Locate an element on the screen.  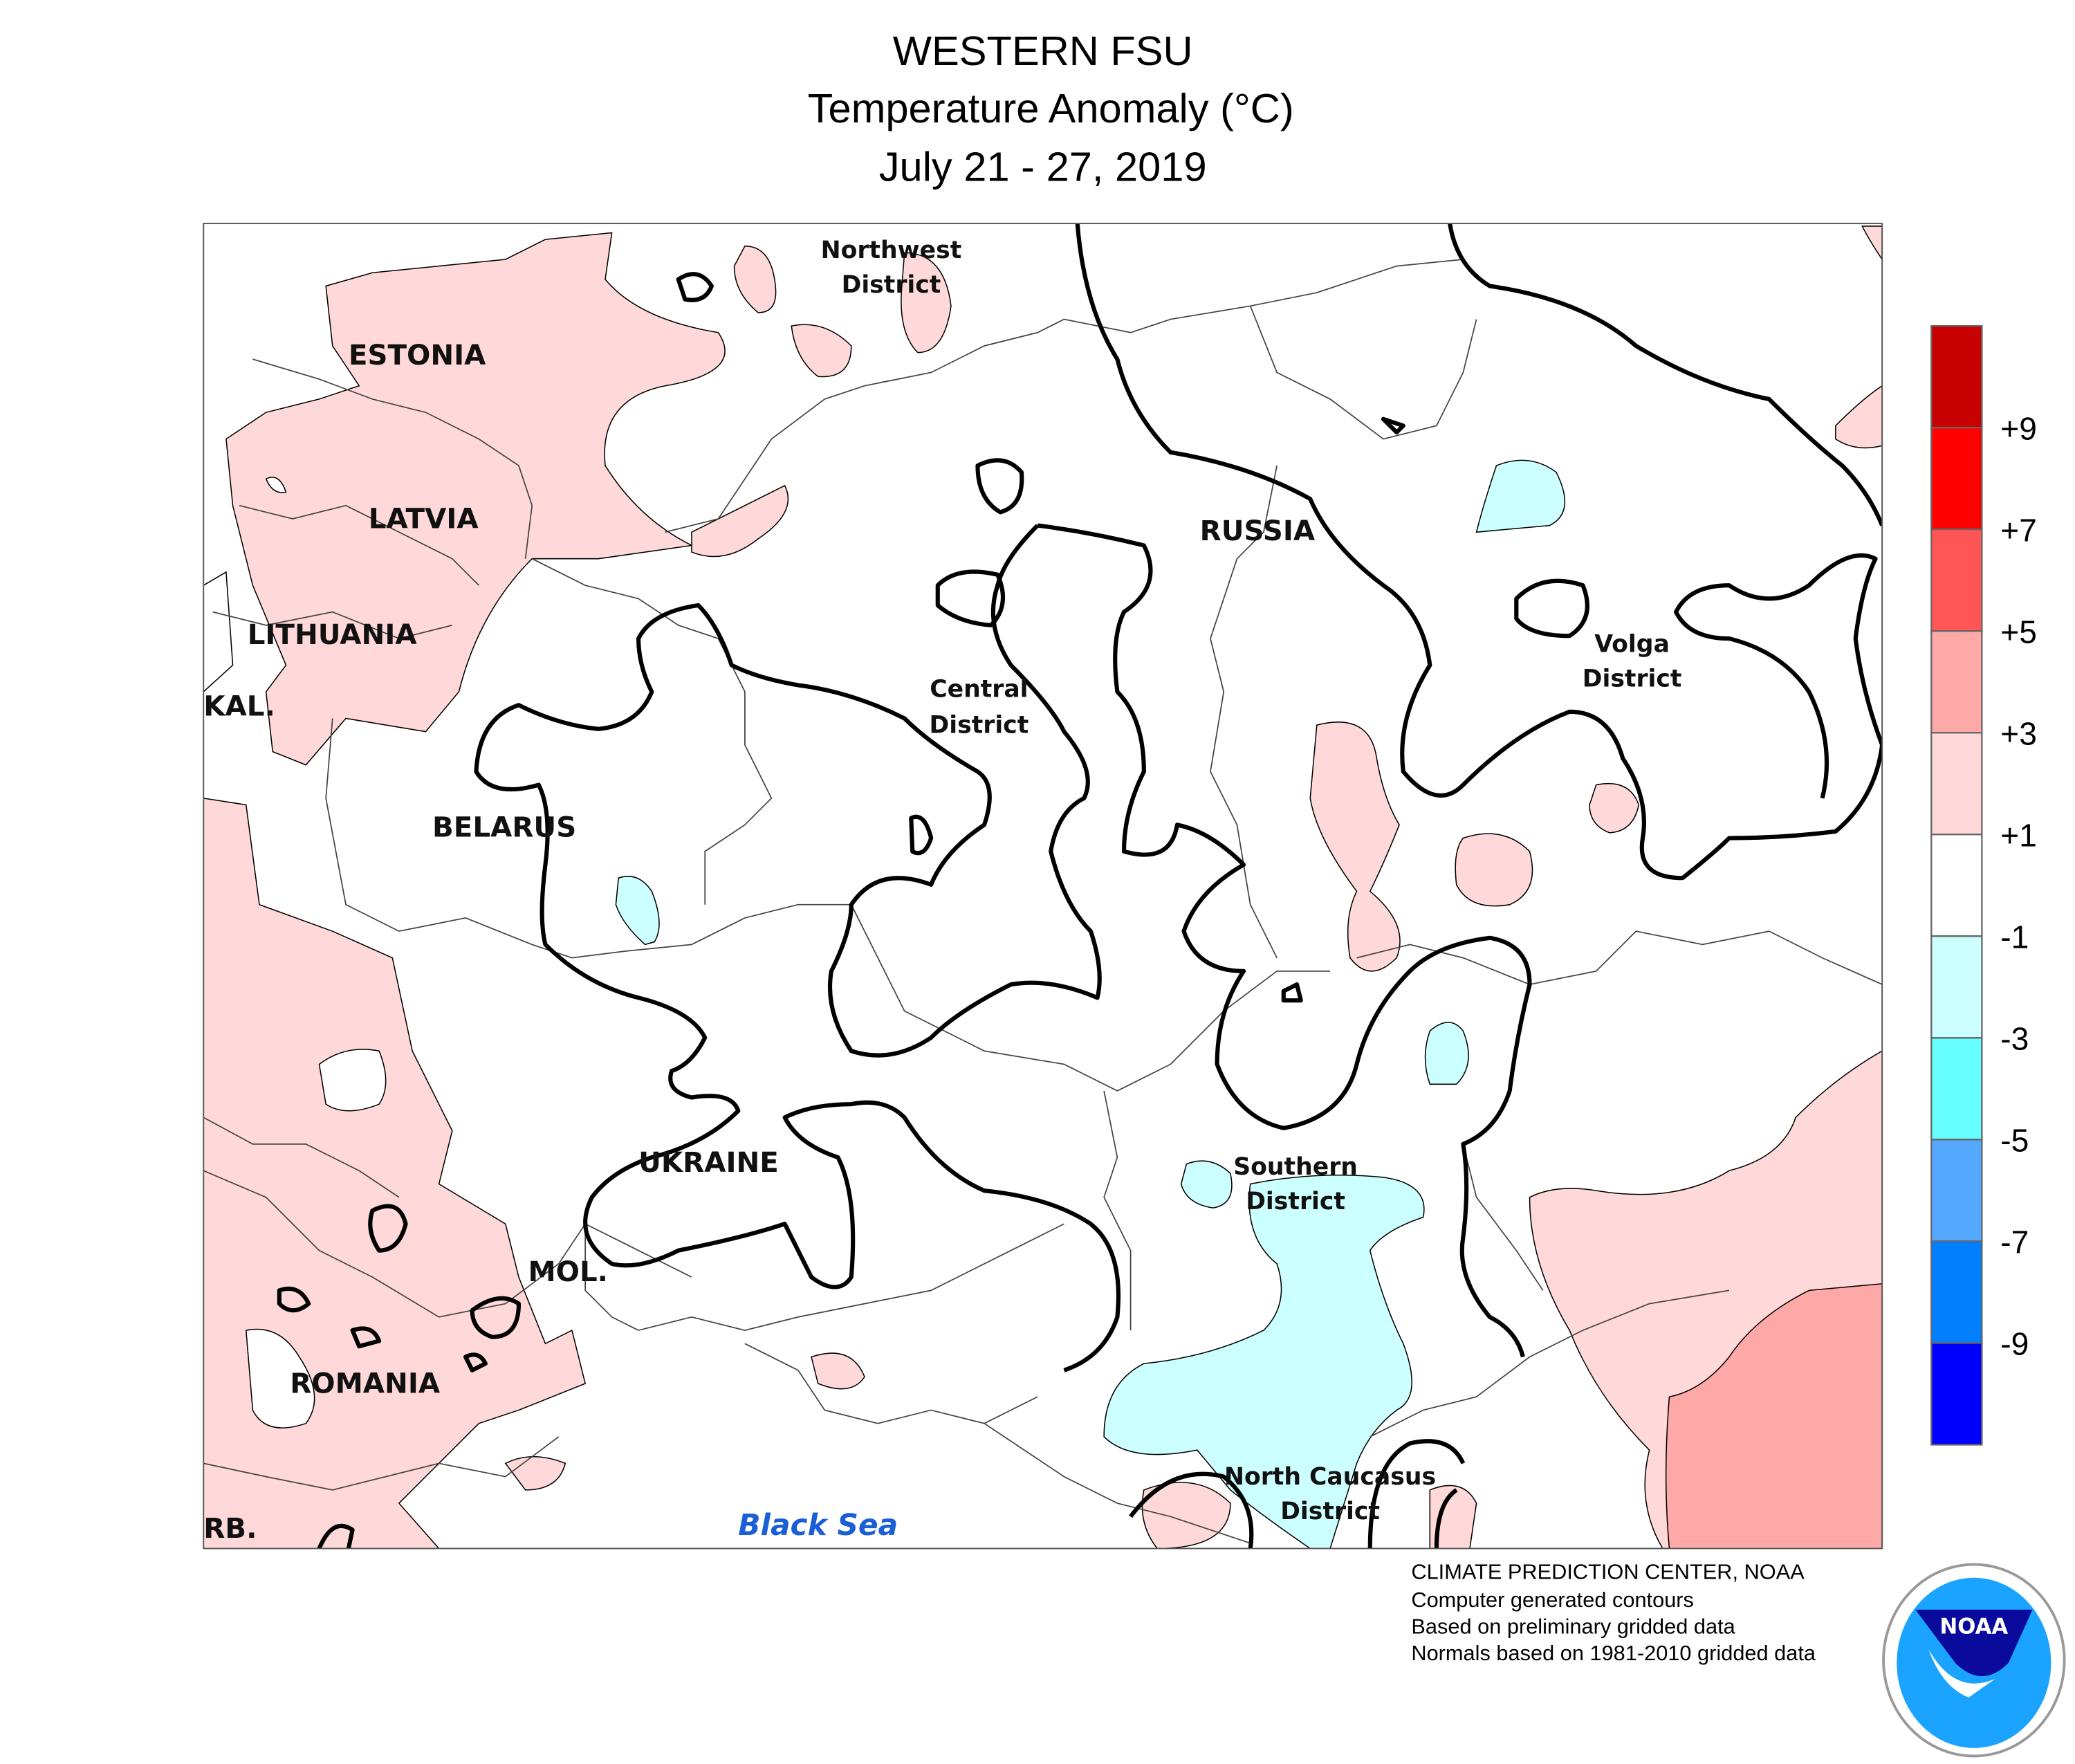
label-ncaucasus-district-1: North Caucasus is located at coordinates (1330, 1477).